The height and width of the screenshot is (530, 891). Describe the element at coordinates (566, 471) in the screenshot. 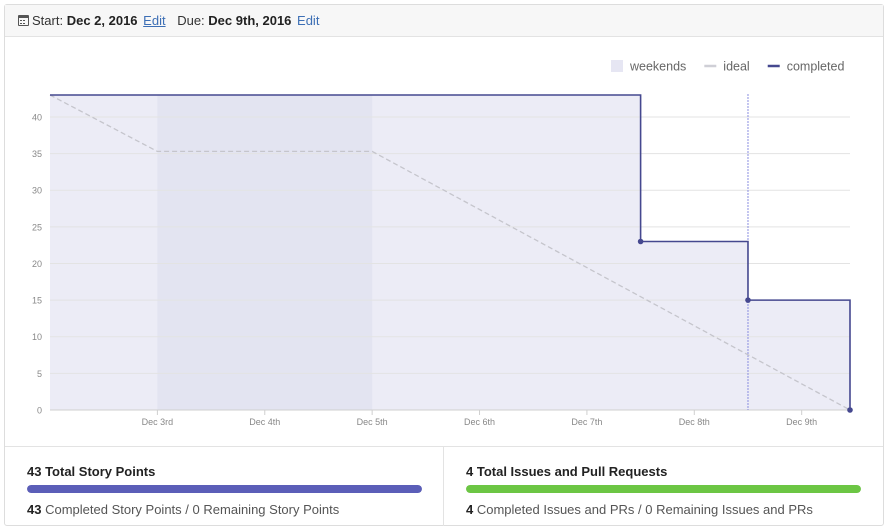

I see `issues-title: 4 Total Issues and Pull Requests` at that location.